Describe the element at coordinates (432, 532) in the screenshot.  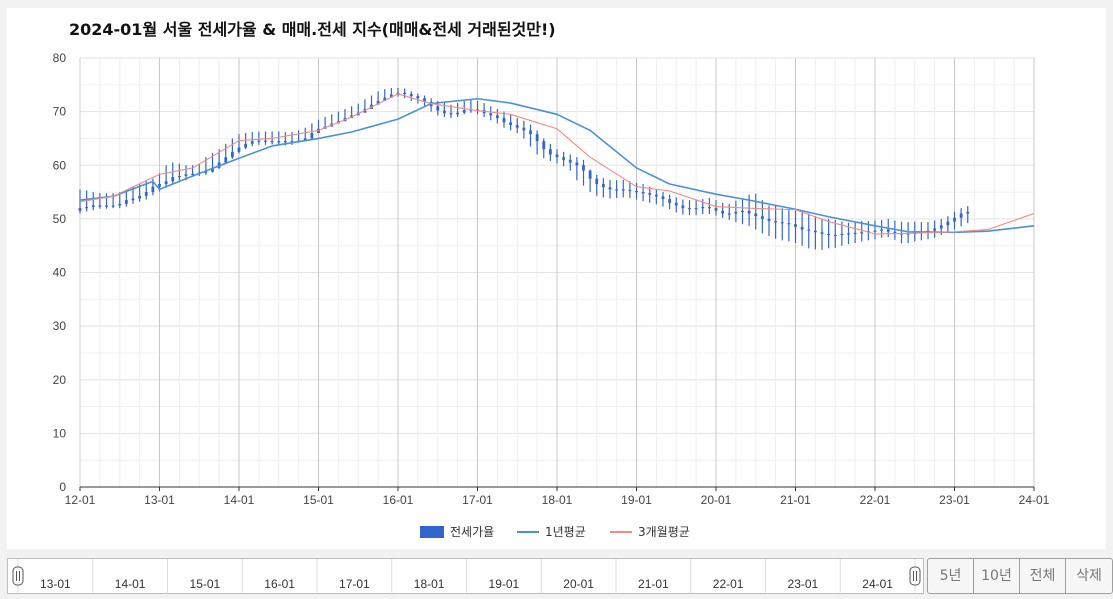
I see `legend-swatch-box` at that location.